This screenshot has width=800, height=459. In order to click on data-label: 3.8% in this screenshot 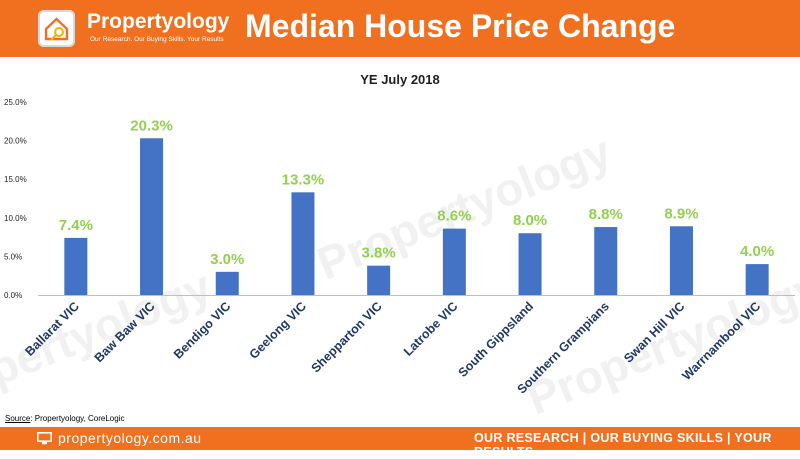, I will do `click(379, 253)`.